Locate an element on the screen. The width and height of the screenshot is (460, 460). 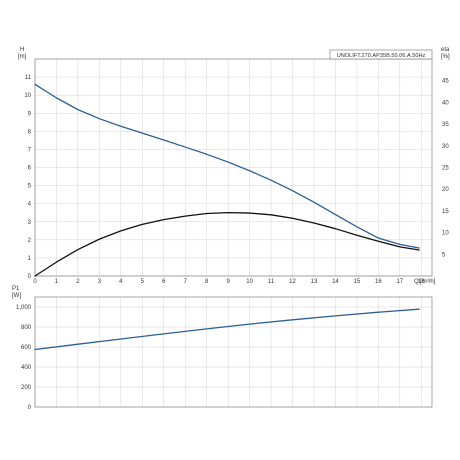
top-y-tick-labels: 0 1 2 3 4 5 6 7 8 9 10 11 is located at coordinates (27, 177).